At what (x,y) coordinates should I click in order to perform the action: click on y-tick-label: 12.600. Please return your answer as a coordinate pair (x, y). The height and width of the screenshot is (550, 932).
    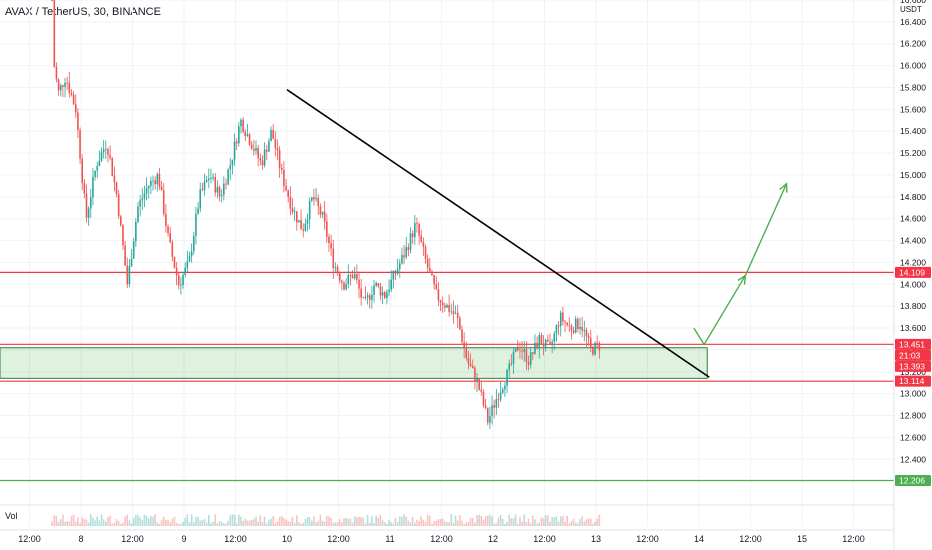
    Looking at the image, I should click on (913, 437).